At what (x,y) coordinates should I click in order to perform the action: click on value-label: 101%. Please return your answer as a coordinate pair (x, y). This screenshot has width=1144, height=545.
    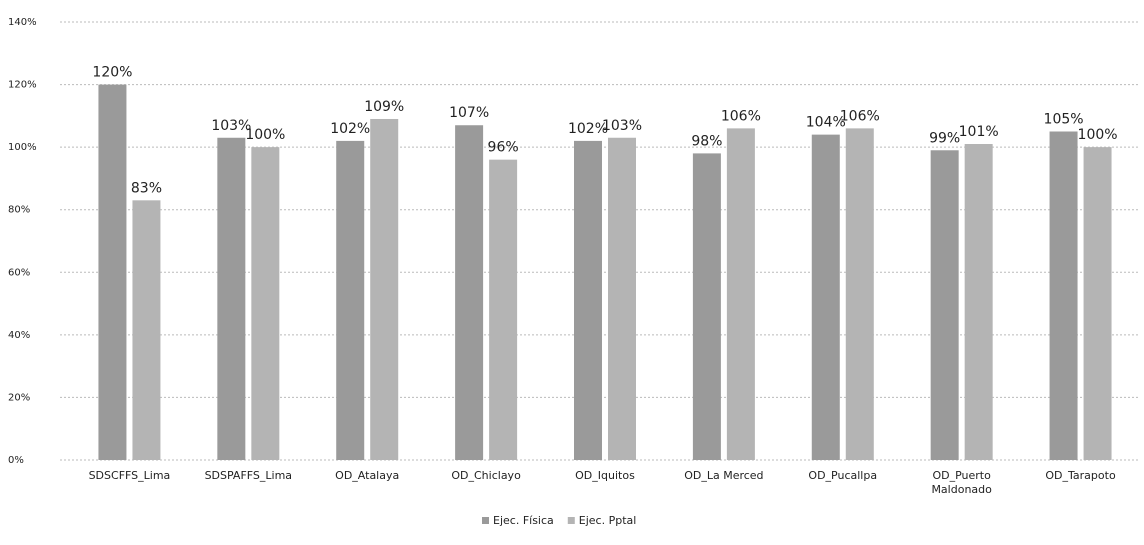
    Looking at the image, I should click on (979, 132).